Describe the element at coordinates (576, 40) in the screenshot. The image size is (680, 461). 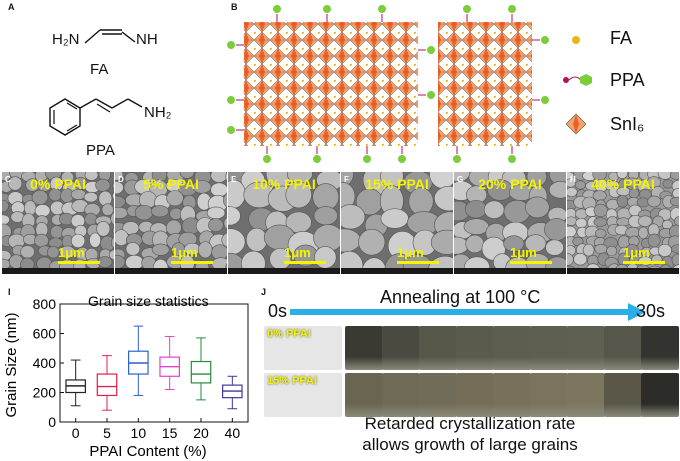
I see `fa-cation-icon` at that location.